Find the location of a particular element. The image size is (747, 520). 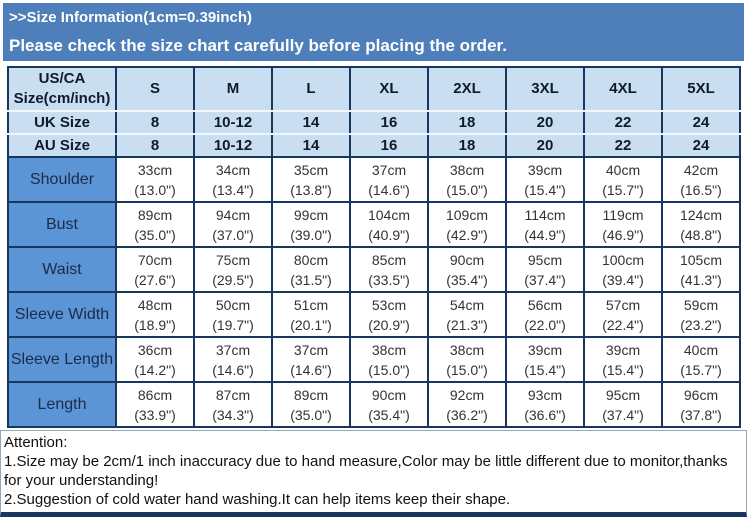

measurement-cm-value: 70cm is located at coordinates (155, 259).